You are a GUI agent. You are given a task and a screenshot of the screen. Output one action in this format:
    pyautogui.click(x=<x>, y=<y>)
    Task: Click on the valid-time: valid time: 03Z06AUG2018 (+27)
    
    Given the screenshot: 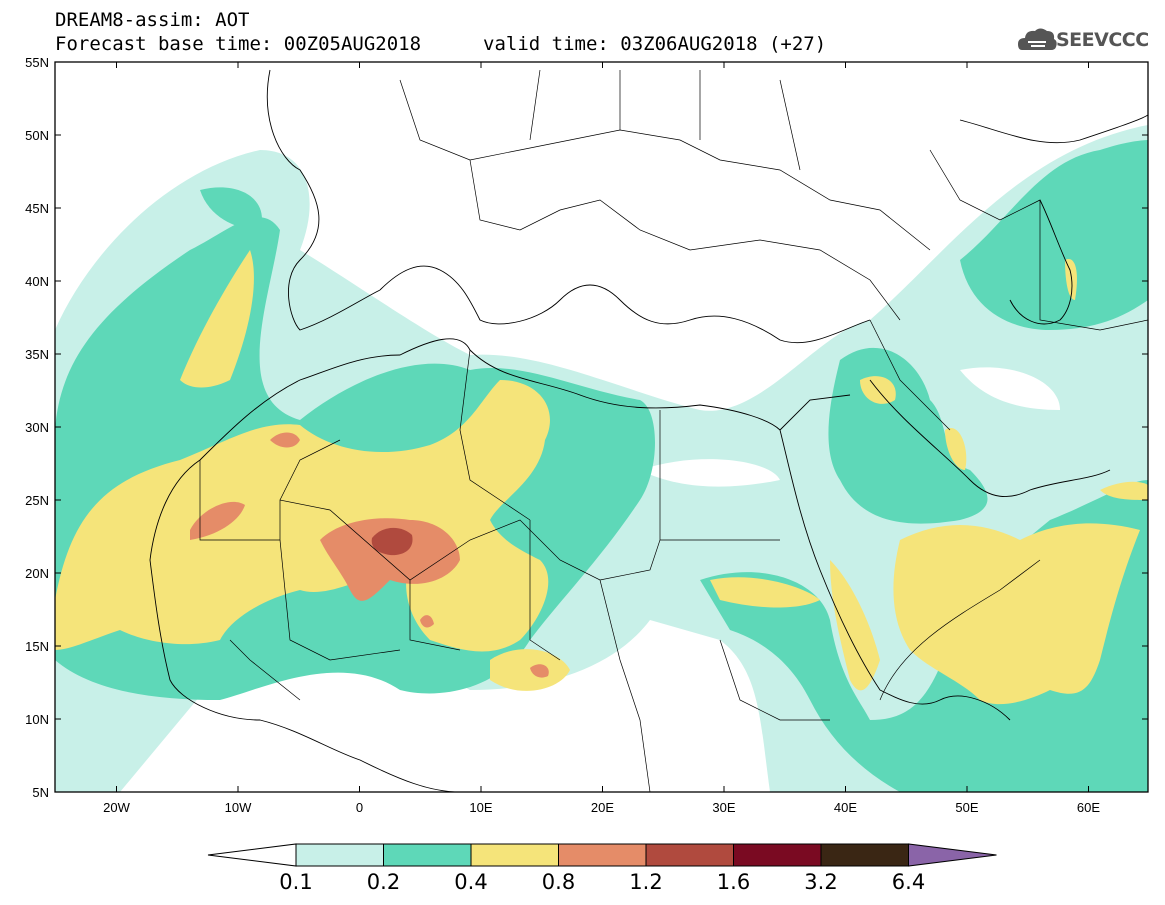 What is the action you would take?
    pyautogui.click(x=655, y=44)
    